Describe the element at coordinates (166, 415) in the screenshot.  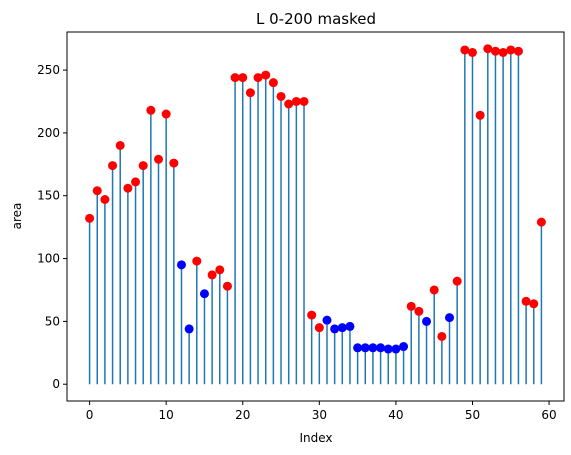
I see `x-tick-label: 10` at that location.